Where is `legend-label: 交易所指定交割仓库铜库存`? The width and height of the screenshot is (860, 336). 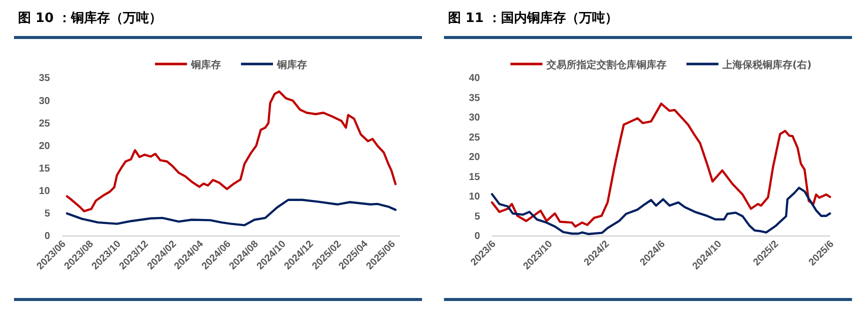 legend-label: 交易所指定交割仓库铜库存 is located at coordinates (605, 65).